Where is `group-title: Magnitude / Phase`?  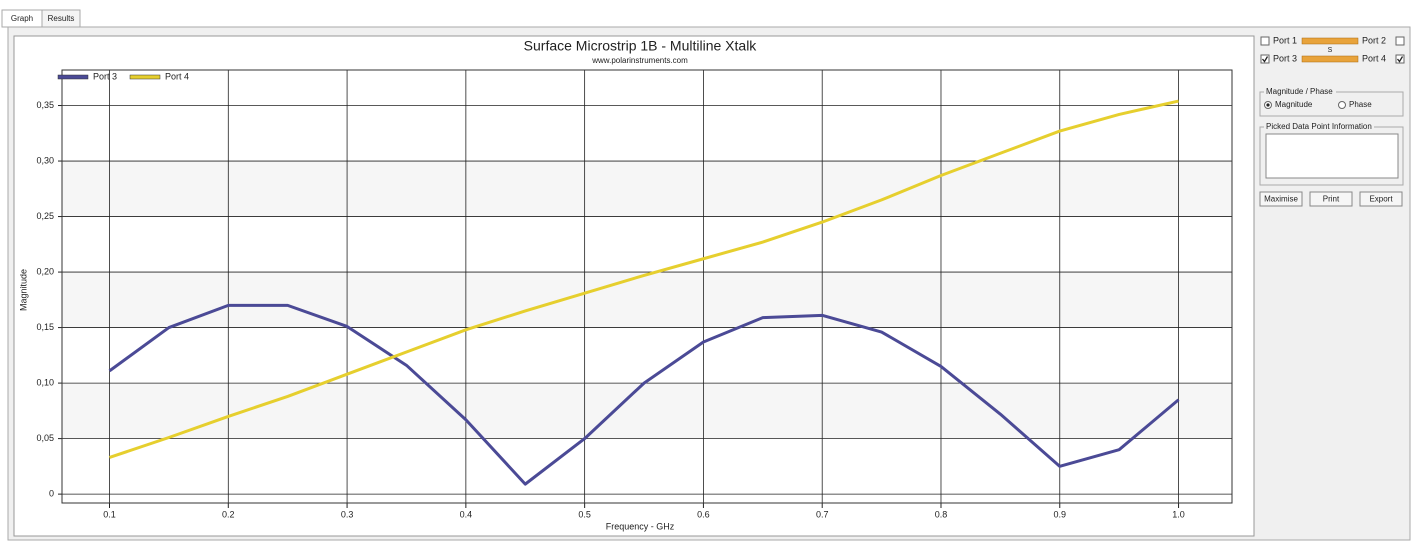 group-title: Magnitude / Phase is located at coordinates (1299, 91).